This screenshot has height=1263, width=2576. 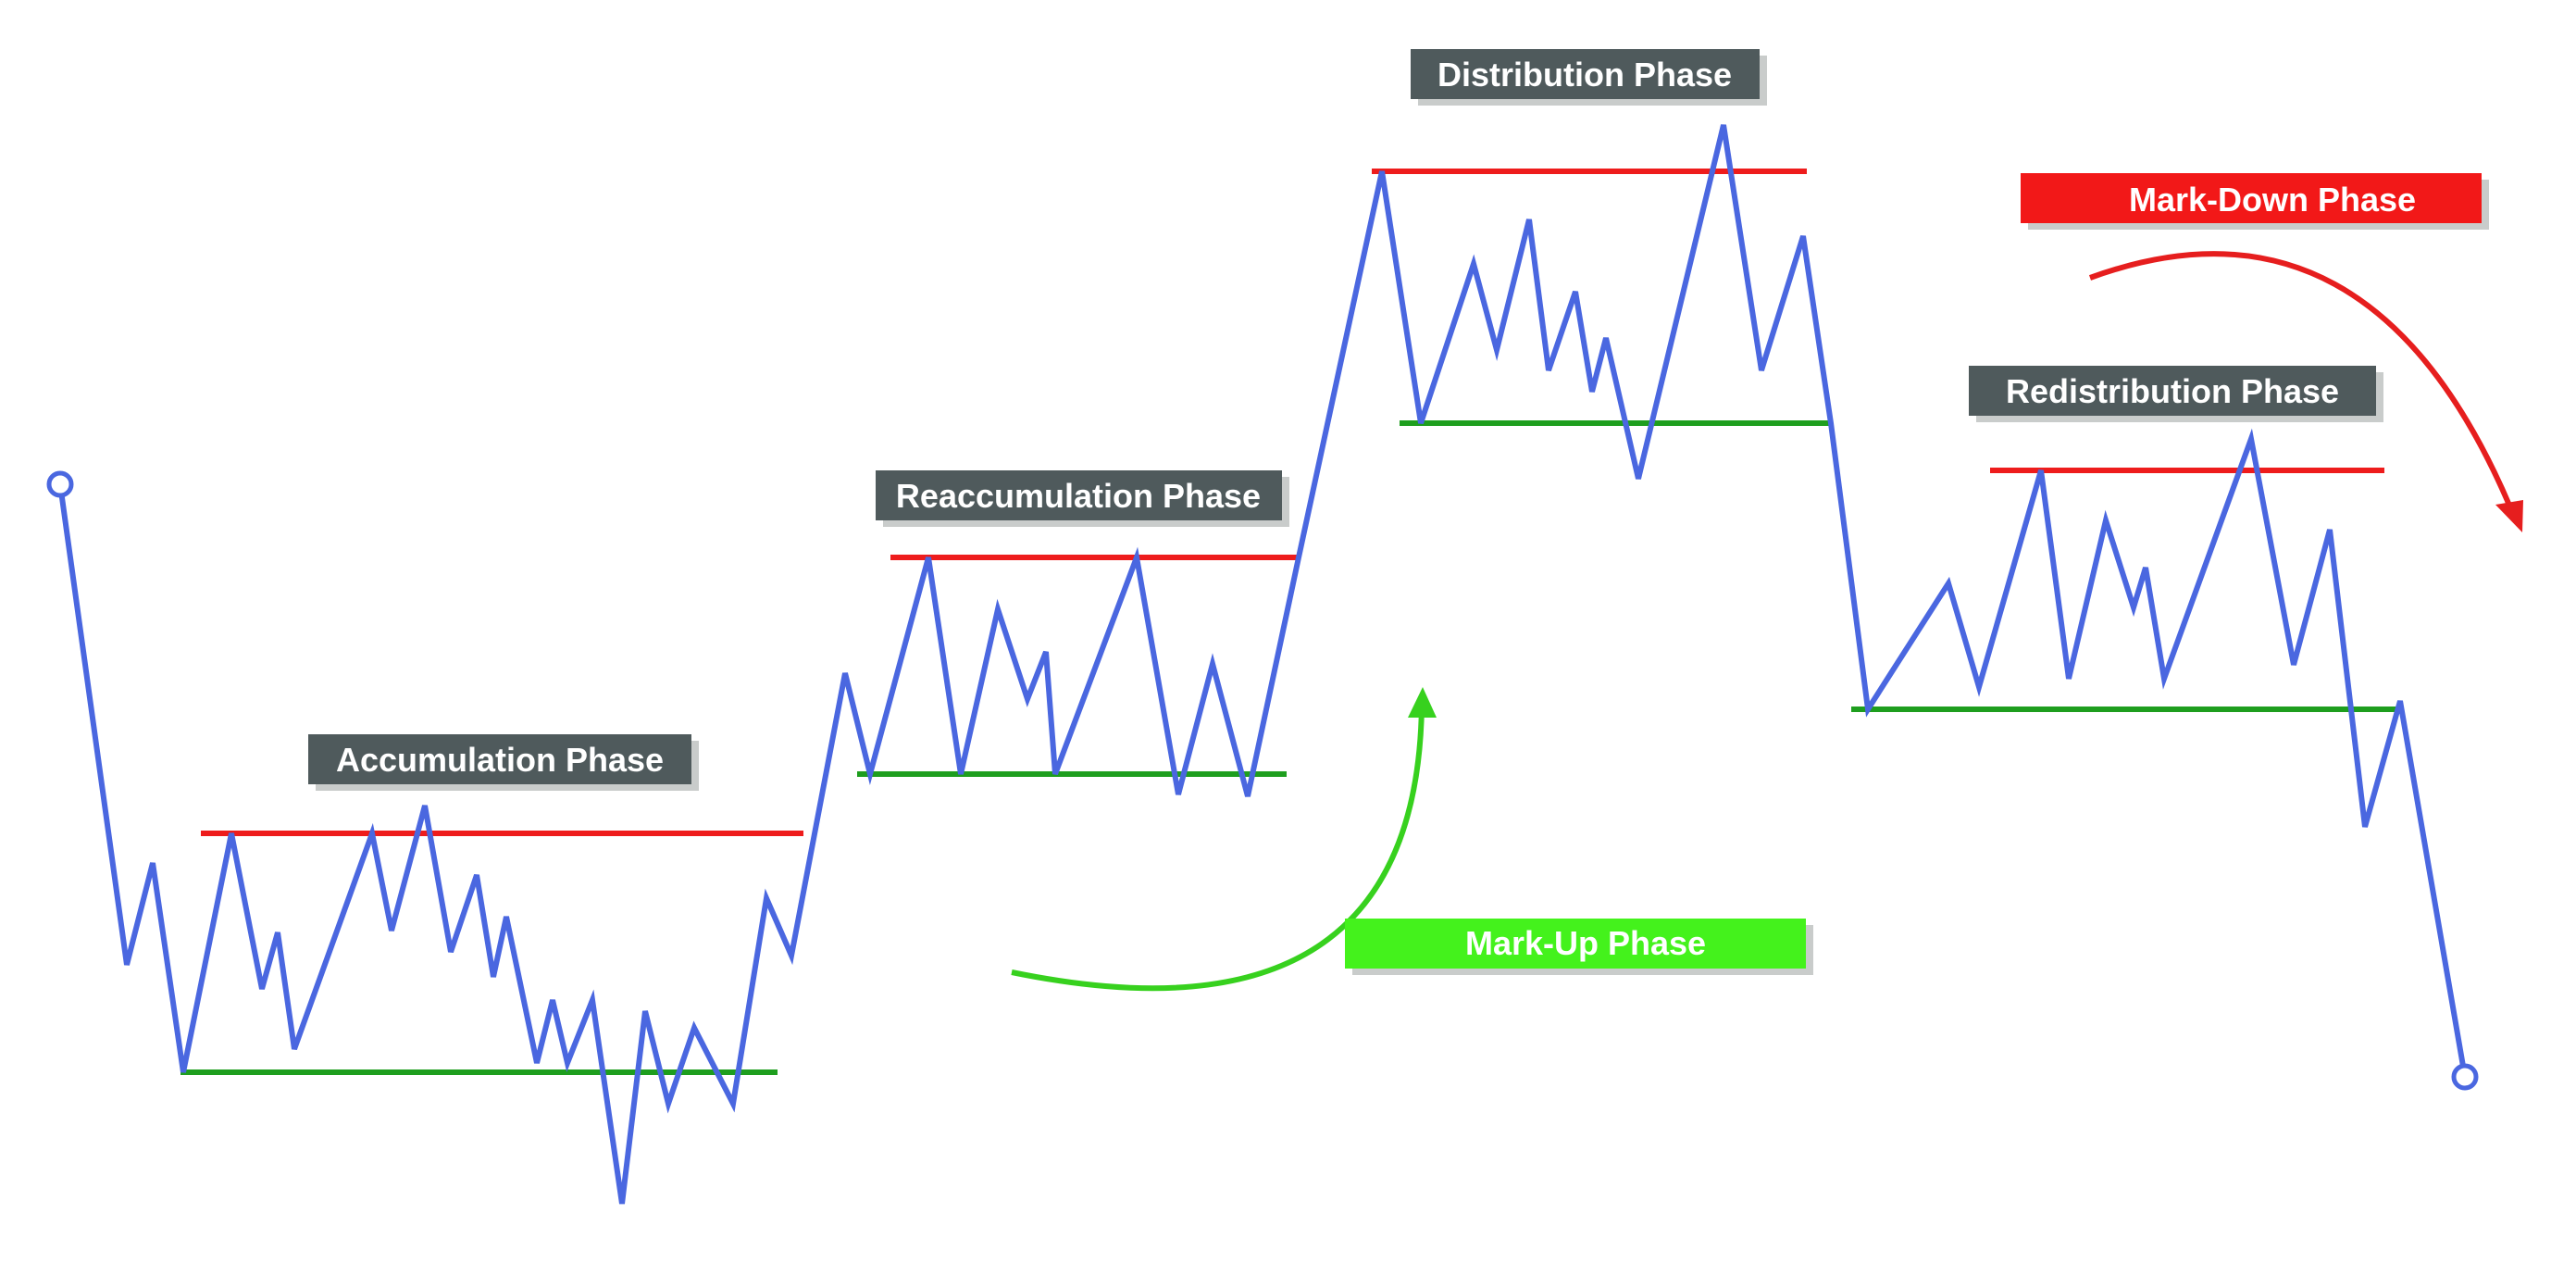 I want to click on redistribution-phase-label: Redistribution Phase, so click(x=2176, y=394).